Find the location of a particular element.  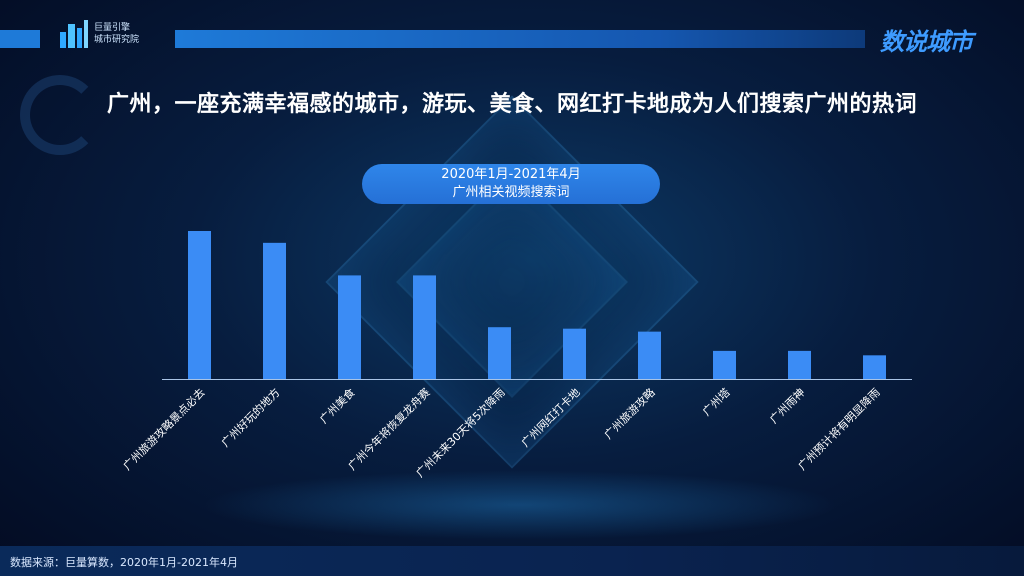

x-tick-label-10: 广州预计将有明显降雨 is located at coordinates (839, 429).